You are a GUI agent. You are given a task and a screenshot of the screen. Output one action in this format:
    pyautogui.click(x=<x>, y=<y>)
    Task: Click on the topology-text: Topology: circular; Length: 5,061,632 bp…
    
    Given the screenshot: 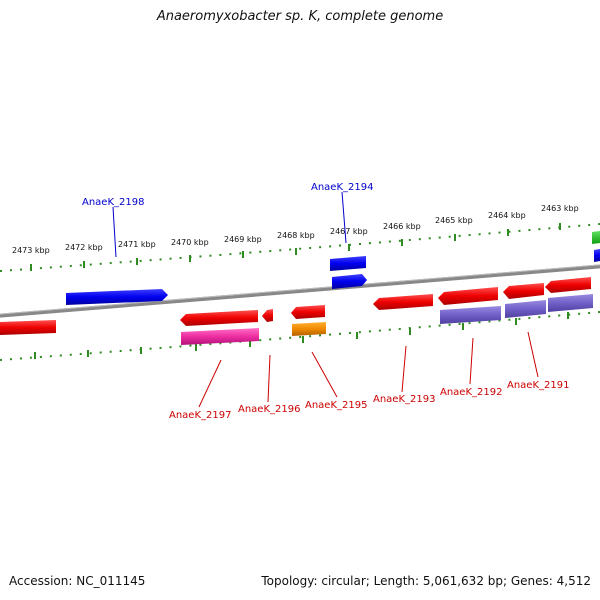 What is the action you would take?
    pyautogui.click(x=426, y=581)
    